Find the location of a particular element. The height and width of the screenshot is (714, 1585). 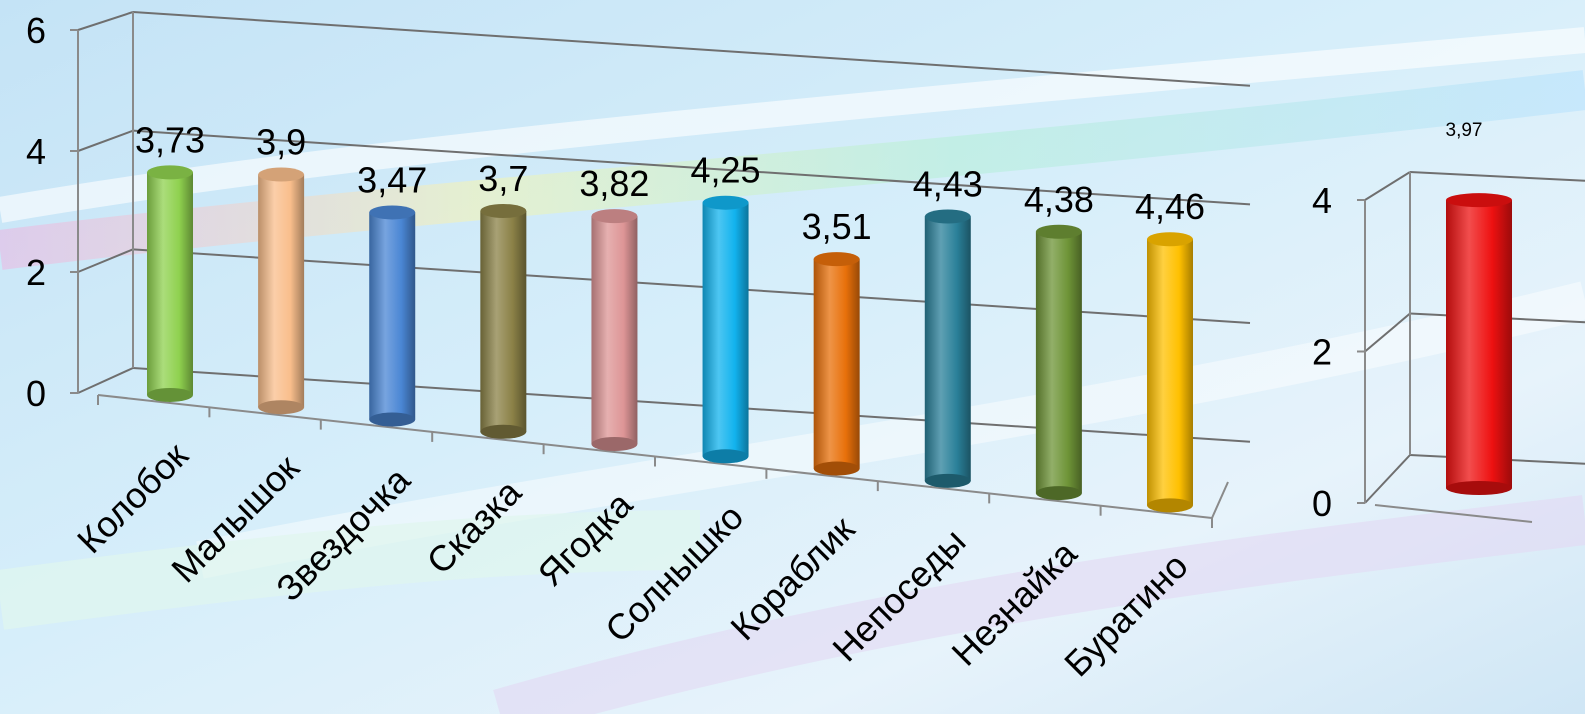

main-chart-data-labels: 3,73 3,9 3,47 3,7 3,82 4,25 3,51 4,43 4,38 4,46 is located at coordinates (670, 183).